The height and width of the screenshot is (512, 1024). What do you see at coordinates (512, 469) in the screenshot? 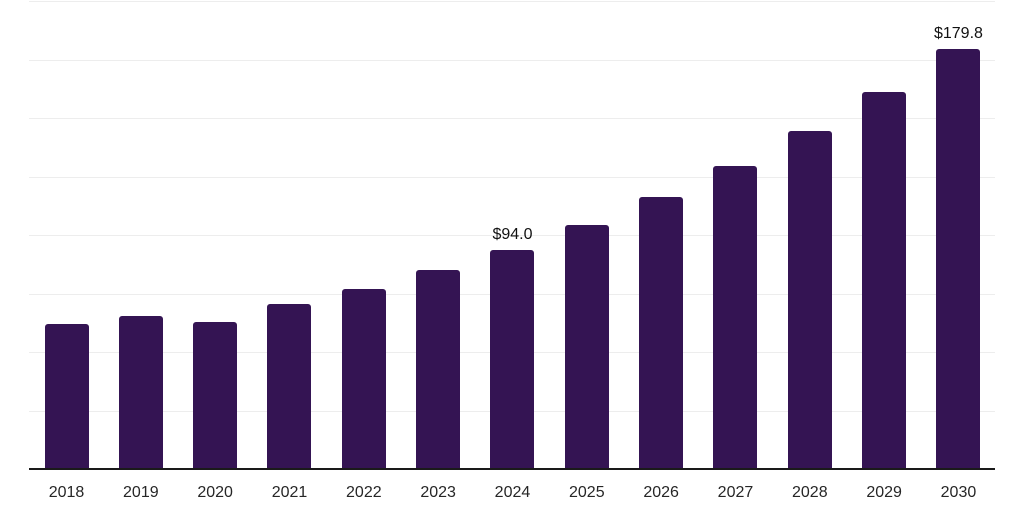
I see `x-axis-line` at bounding box center [512, 469].